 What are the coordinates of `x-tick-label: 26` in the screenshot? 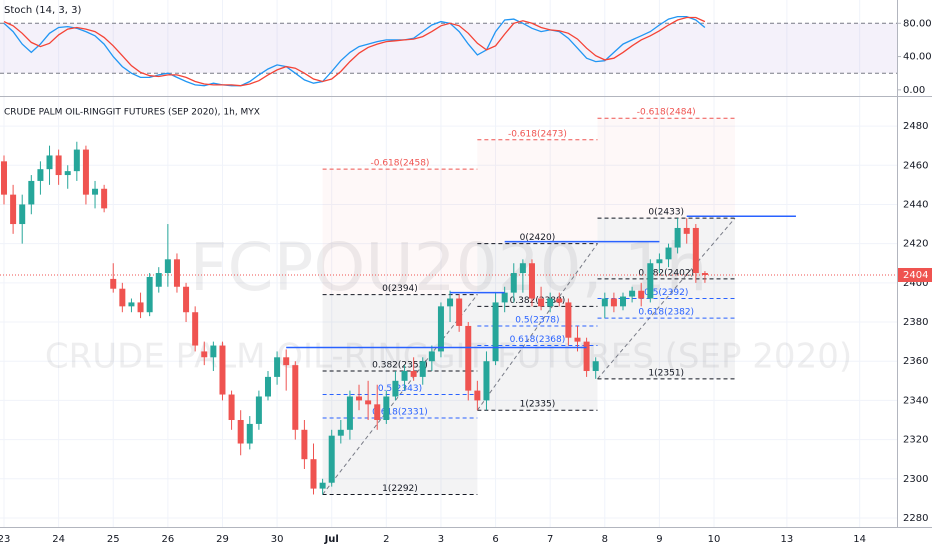 It's located at (167, 539).